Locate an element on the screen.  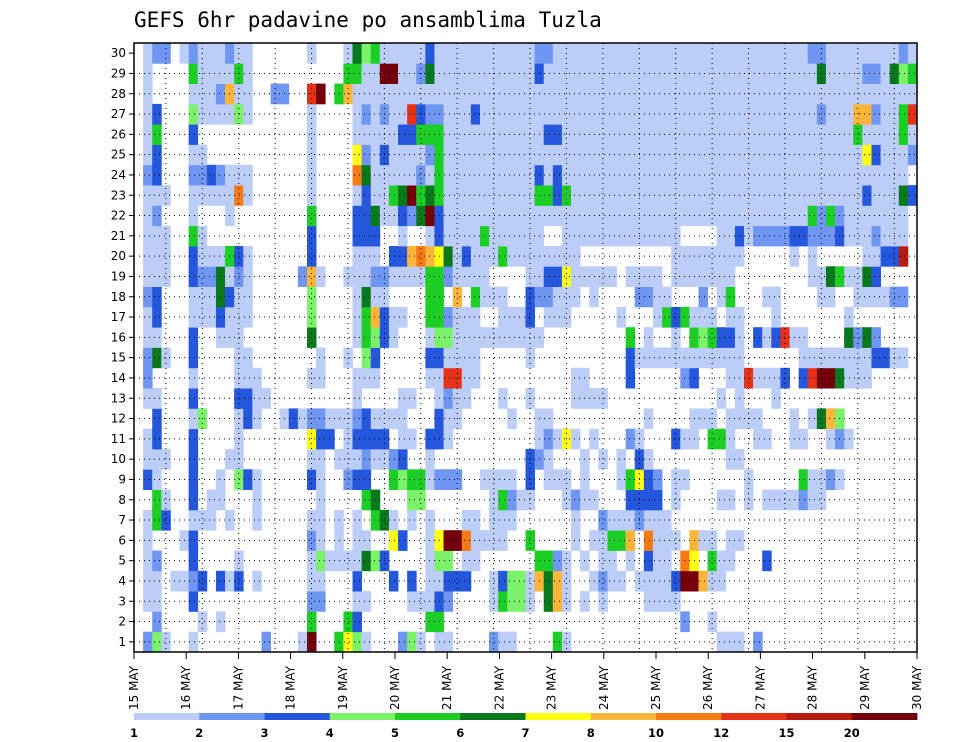
chart-title: GEFS 6hr padavine po ansamblima Tuzla is located at coordinates (368, 20).